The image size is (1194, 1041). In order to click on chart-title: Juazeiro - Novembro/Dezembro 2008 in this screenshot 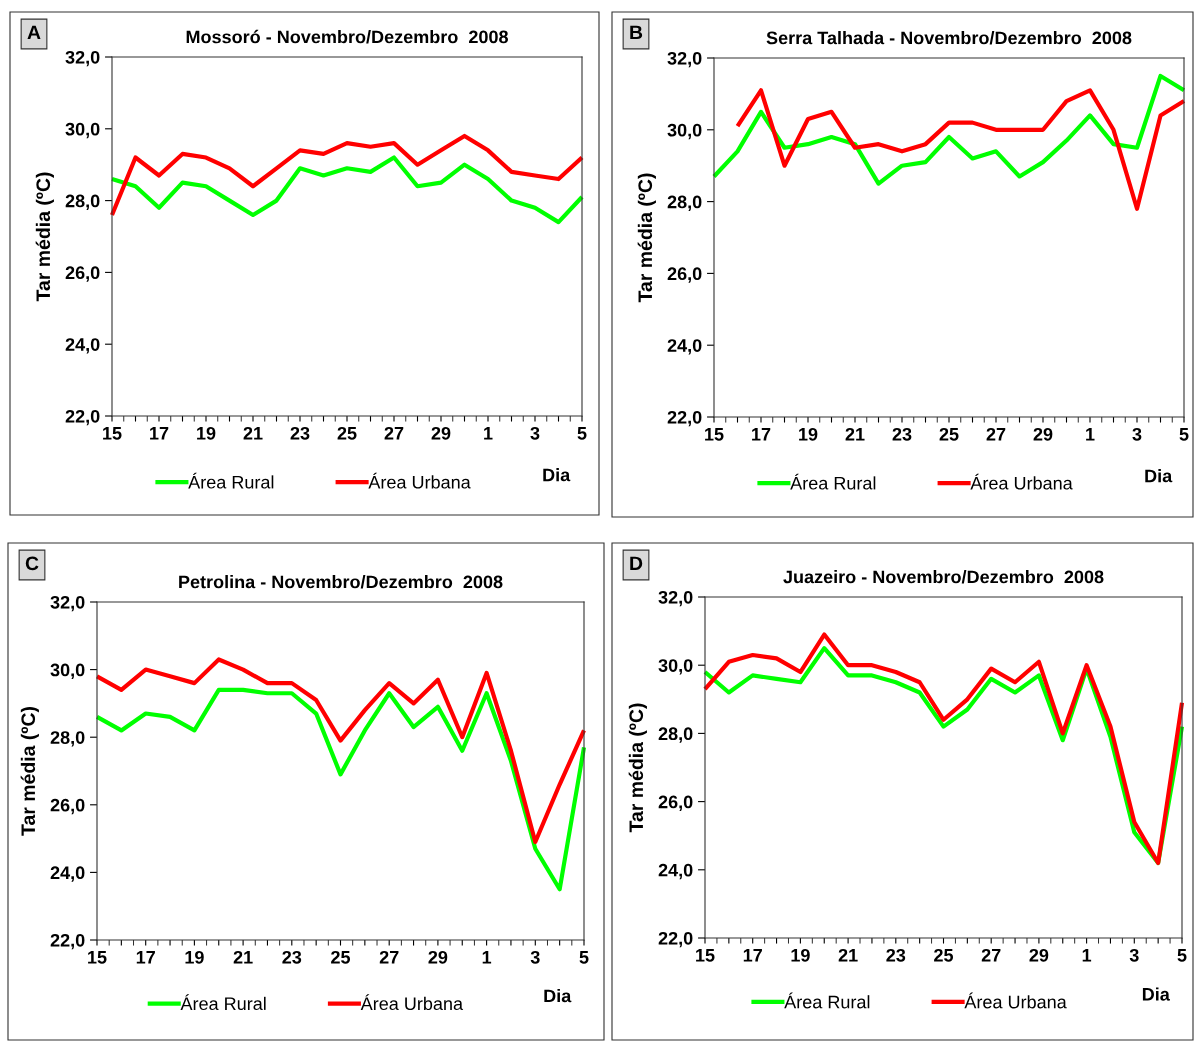, I will do `click(943, 577)`.